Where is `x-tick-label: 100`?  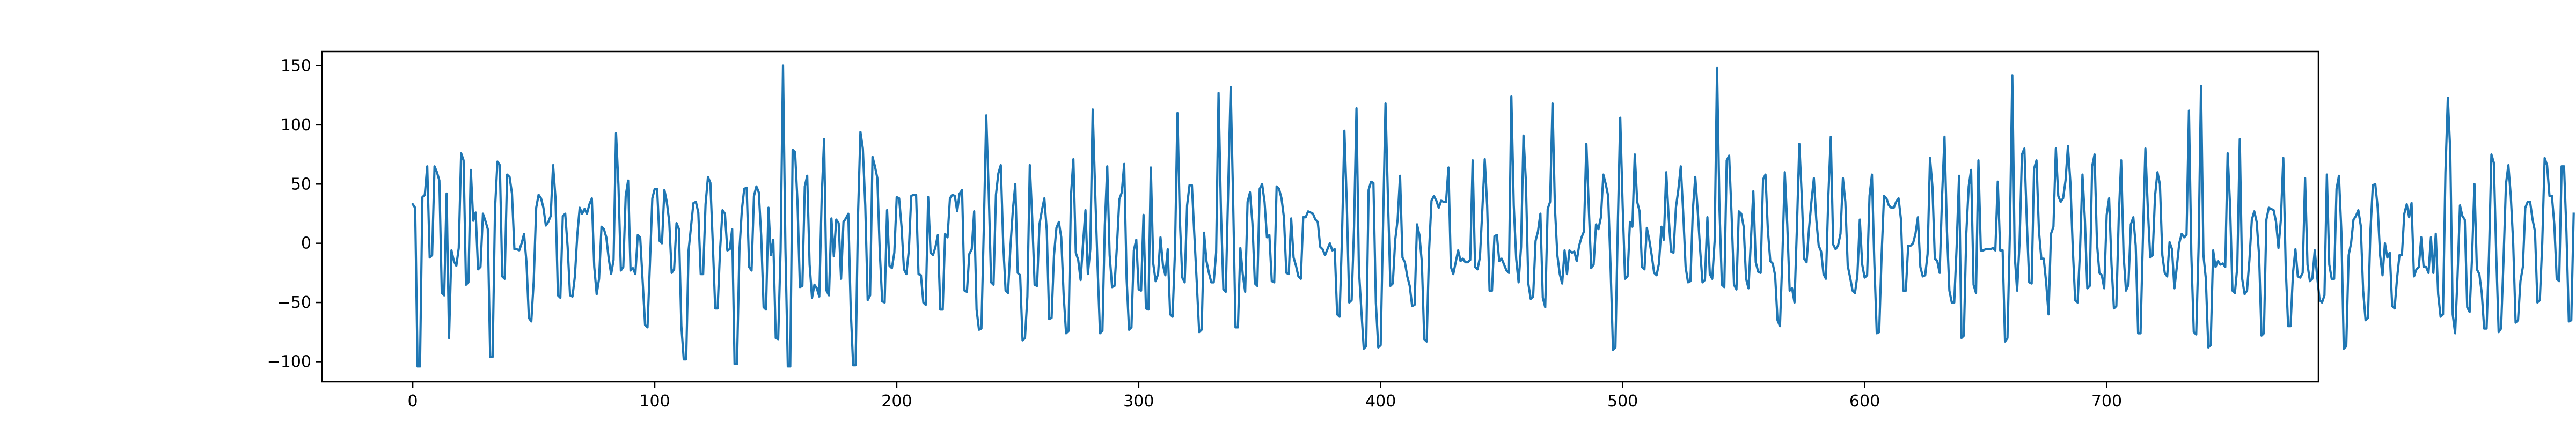 x-tick-label: 100 is located at coordinates (654, 401).